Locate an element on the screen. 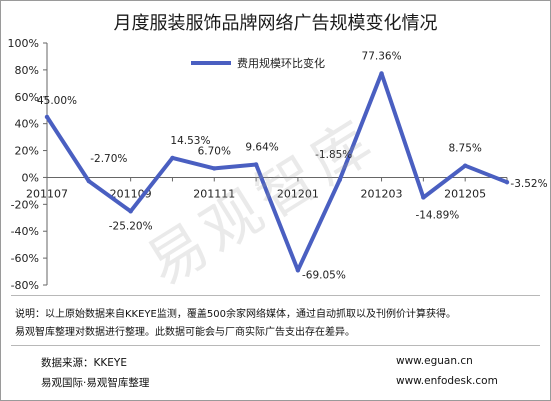 The width and height of the screenshot is (551, 401). y-tick-label: -80% is located at coordinates (25, 285).